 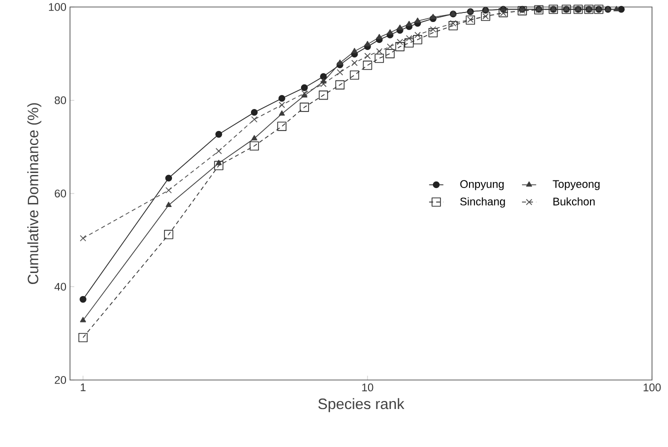 I want to click on x-tick-label: 100, so click(x=652, y=388).